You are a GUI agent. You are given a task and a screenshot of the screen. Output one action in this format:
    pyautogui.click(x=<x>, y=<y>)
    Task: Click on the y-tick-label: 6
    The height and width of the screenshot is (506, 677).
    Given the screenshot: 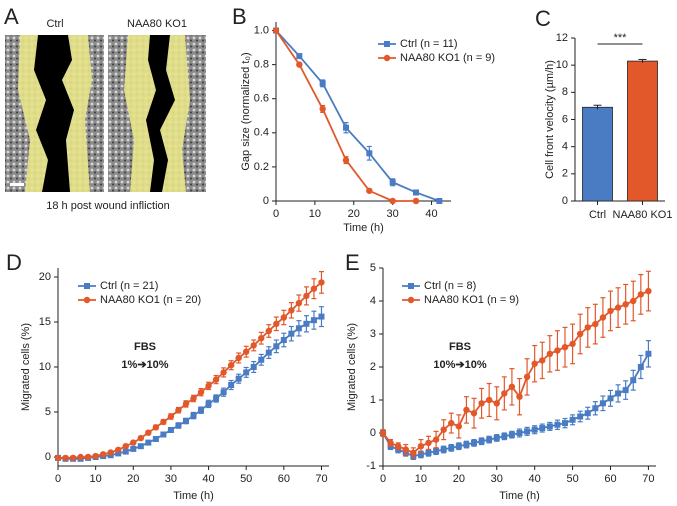 What is the action you would take?
    pyautogui.click(x=565, y=119)
    